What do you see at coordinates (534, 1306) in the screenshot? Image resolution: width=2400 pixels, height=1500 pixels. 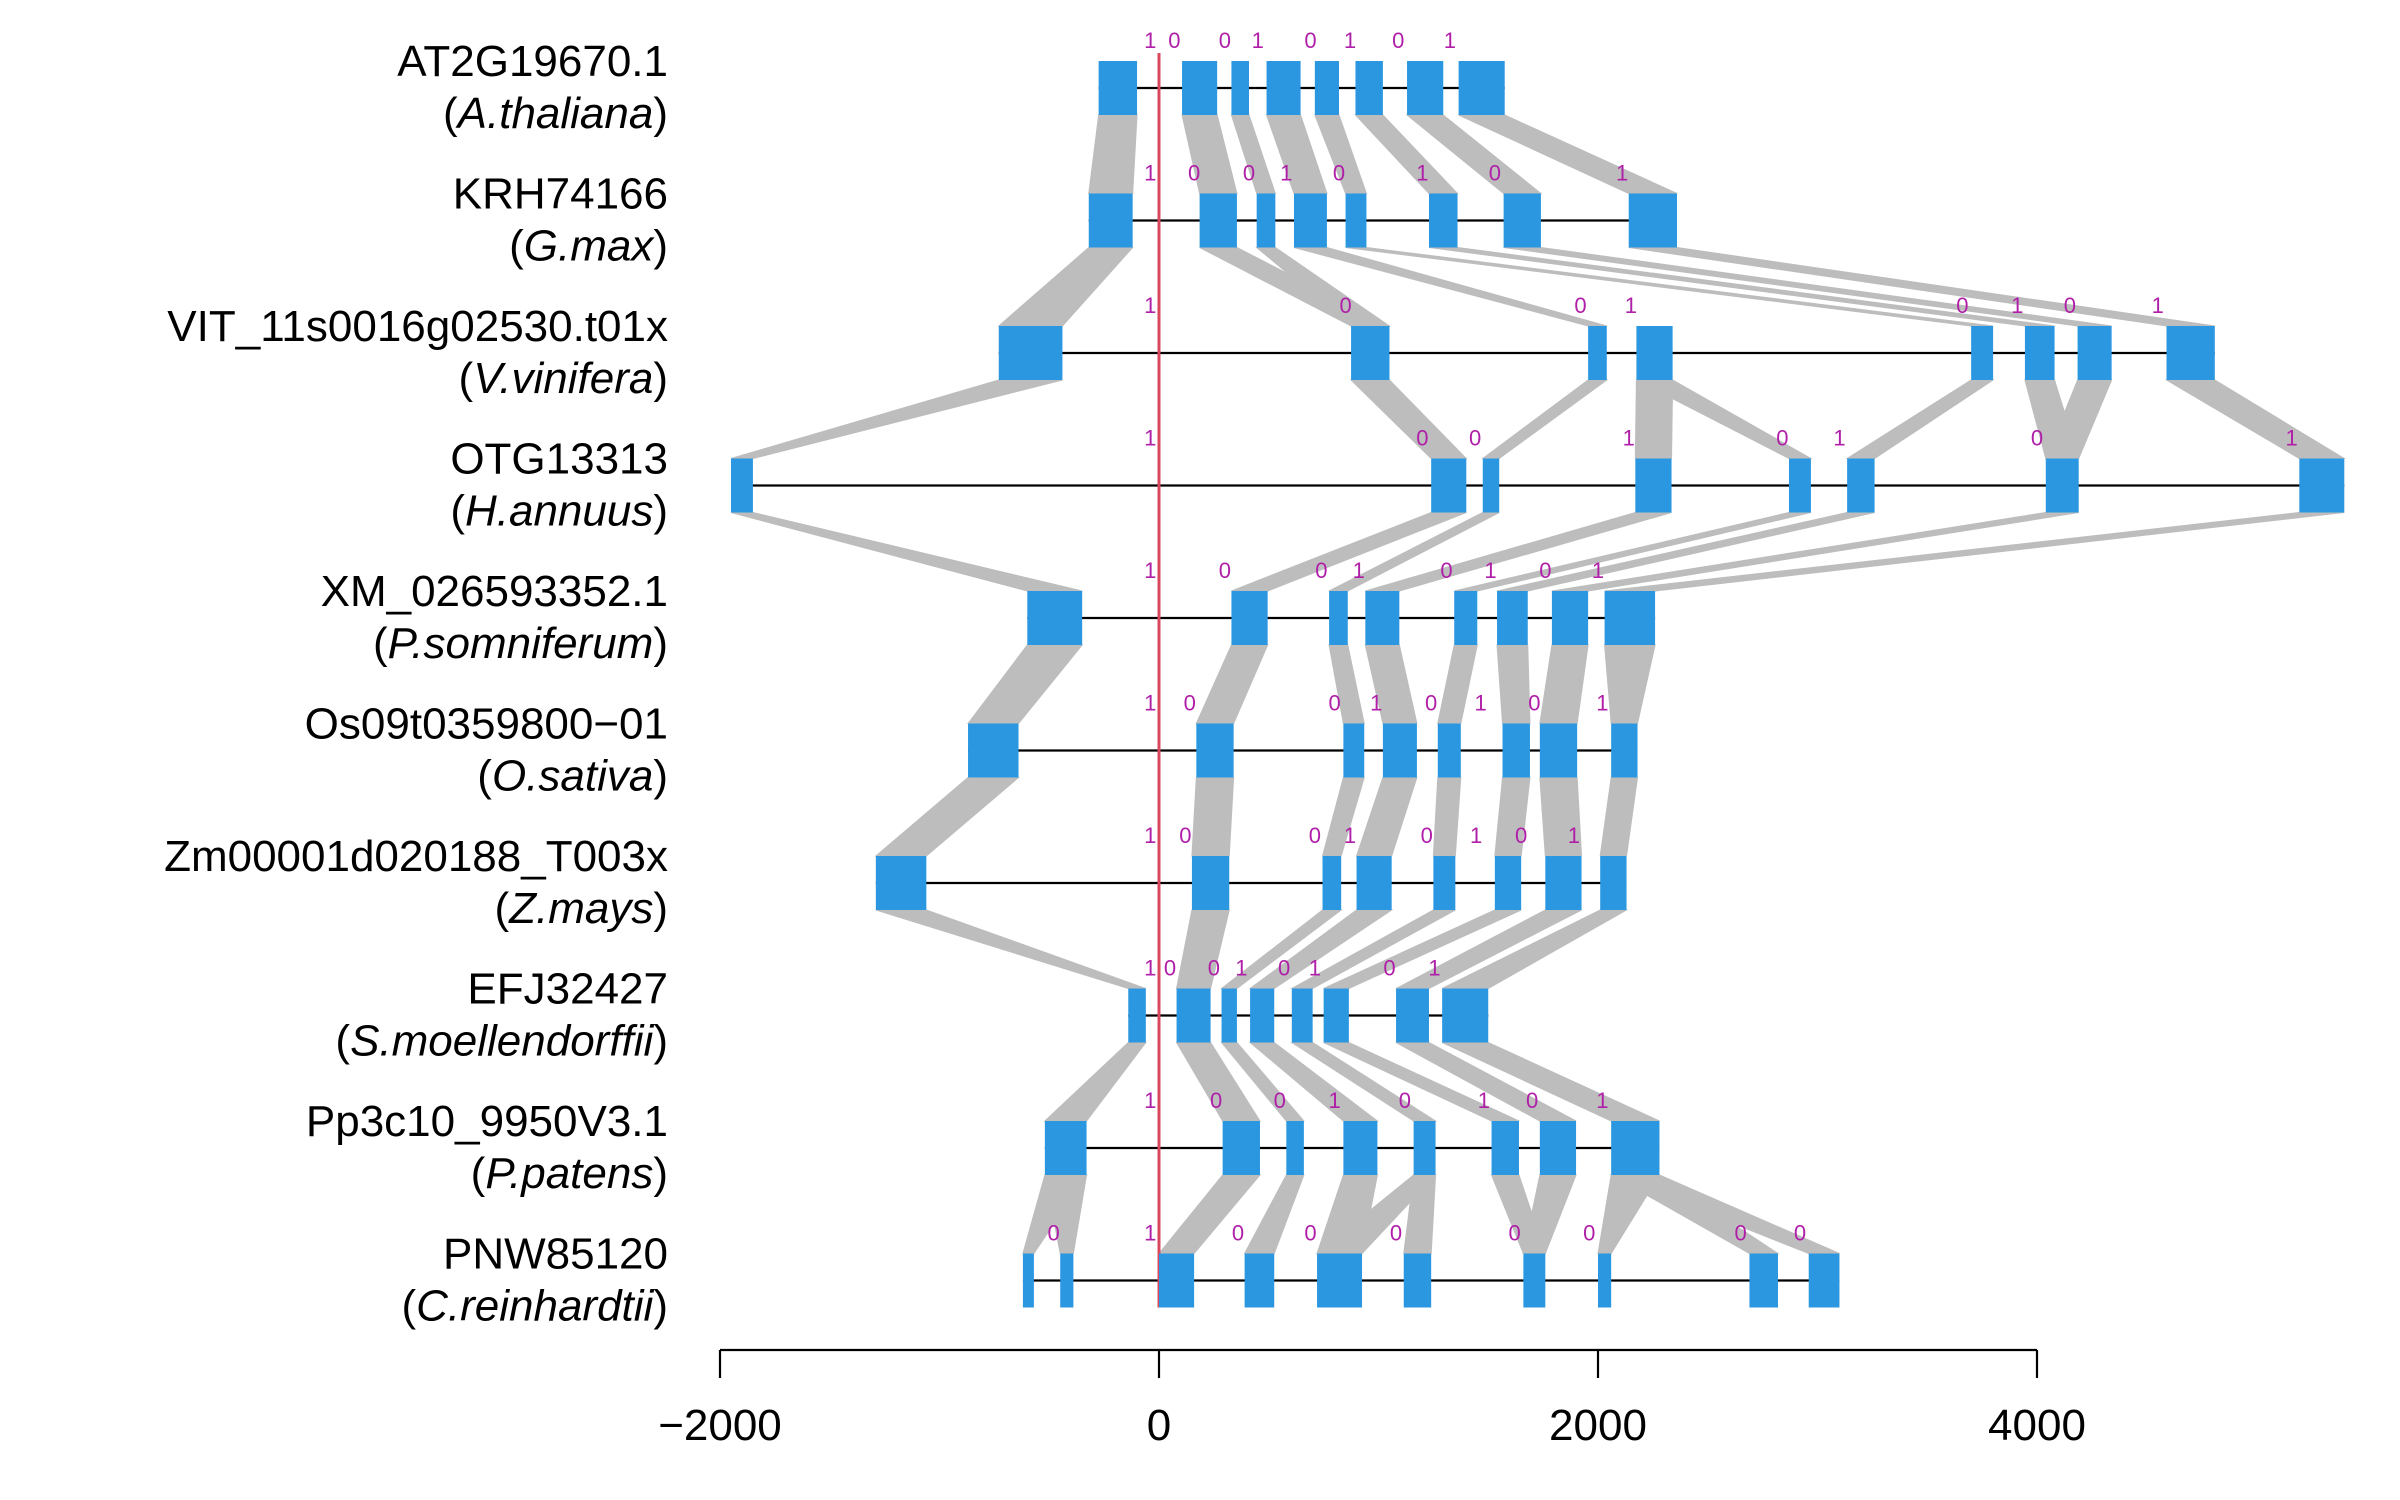 I see `species-label: (C.reinhardtii)` at bounding box center [534, 1306].